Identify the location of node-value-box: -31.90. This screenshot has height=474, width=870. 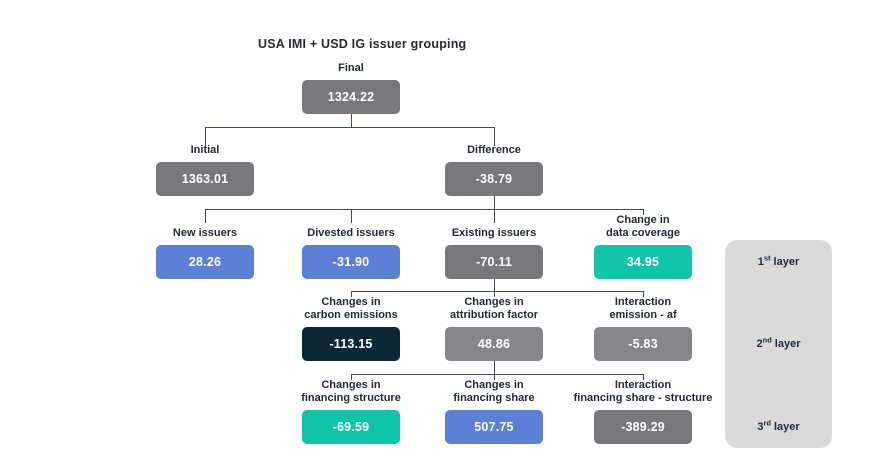
(351, 262).